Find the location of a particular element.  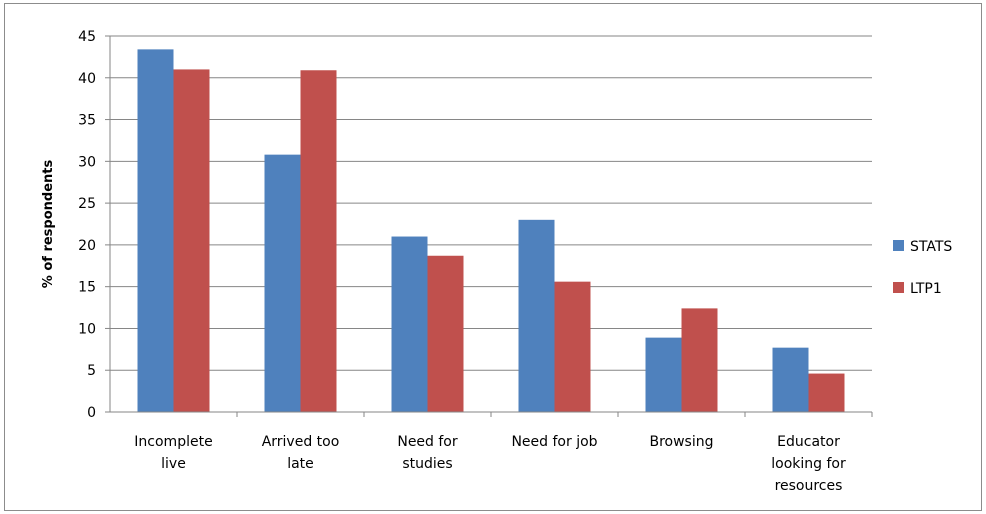

y-tick-label: 40 is located at coordinates (87, 79).